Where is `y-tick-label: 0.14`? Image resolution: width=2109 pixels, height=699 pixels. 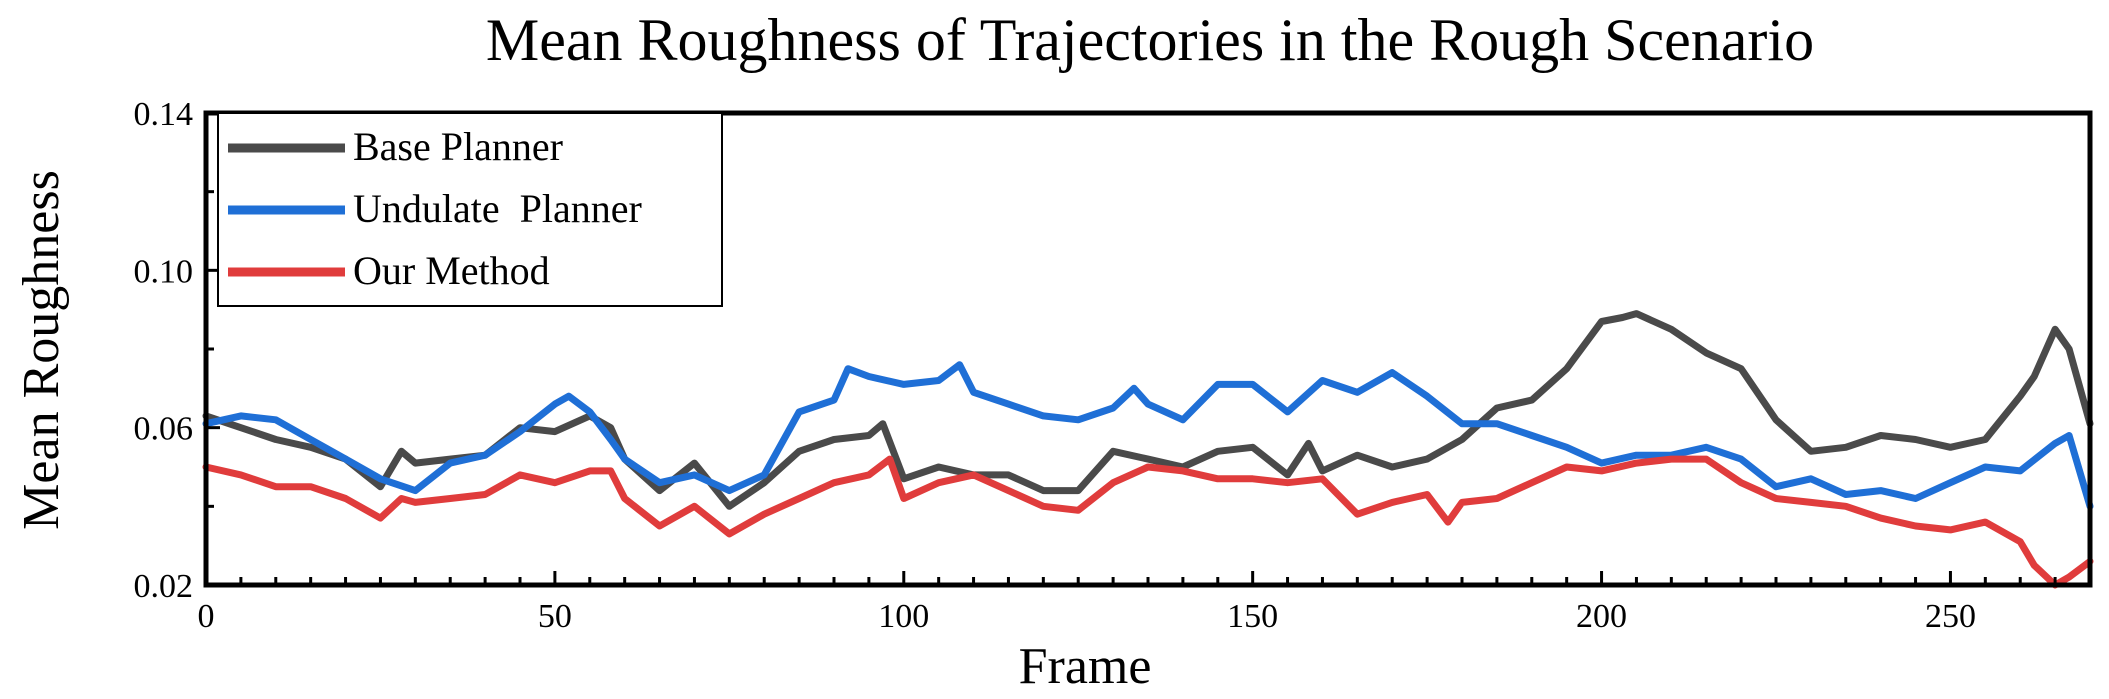 y-tick-label: 0.14 is located at coordinates (164, 114).